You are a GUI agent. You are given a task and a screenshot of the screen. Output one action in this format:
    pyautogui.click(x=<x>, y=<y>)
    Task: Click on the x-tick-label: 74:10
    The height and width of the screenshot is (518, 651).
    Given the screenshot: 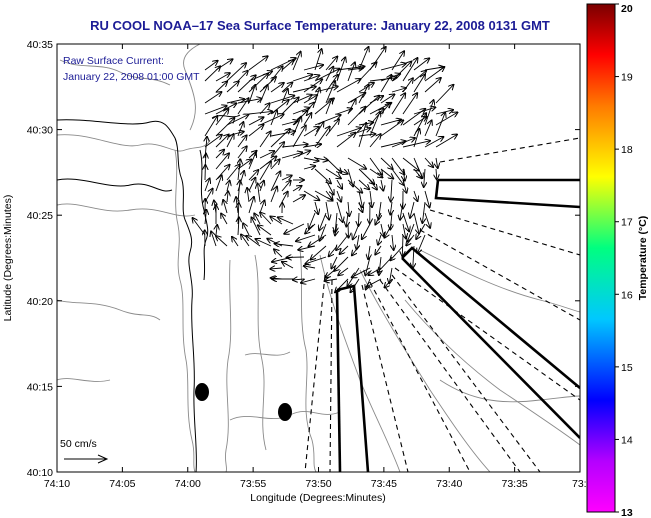 What is the action you would take?
    pyautogui.click(x=57, y=484)
    